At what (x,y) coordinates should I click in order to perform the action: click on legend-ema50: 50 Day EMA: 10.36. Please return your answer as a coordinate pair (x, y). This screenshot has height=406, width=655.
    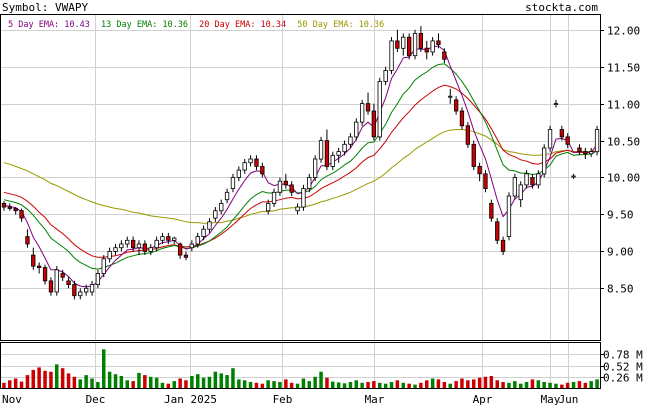
    Looking at the image, I should click on (340, 25).